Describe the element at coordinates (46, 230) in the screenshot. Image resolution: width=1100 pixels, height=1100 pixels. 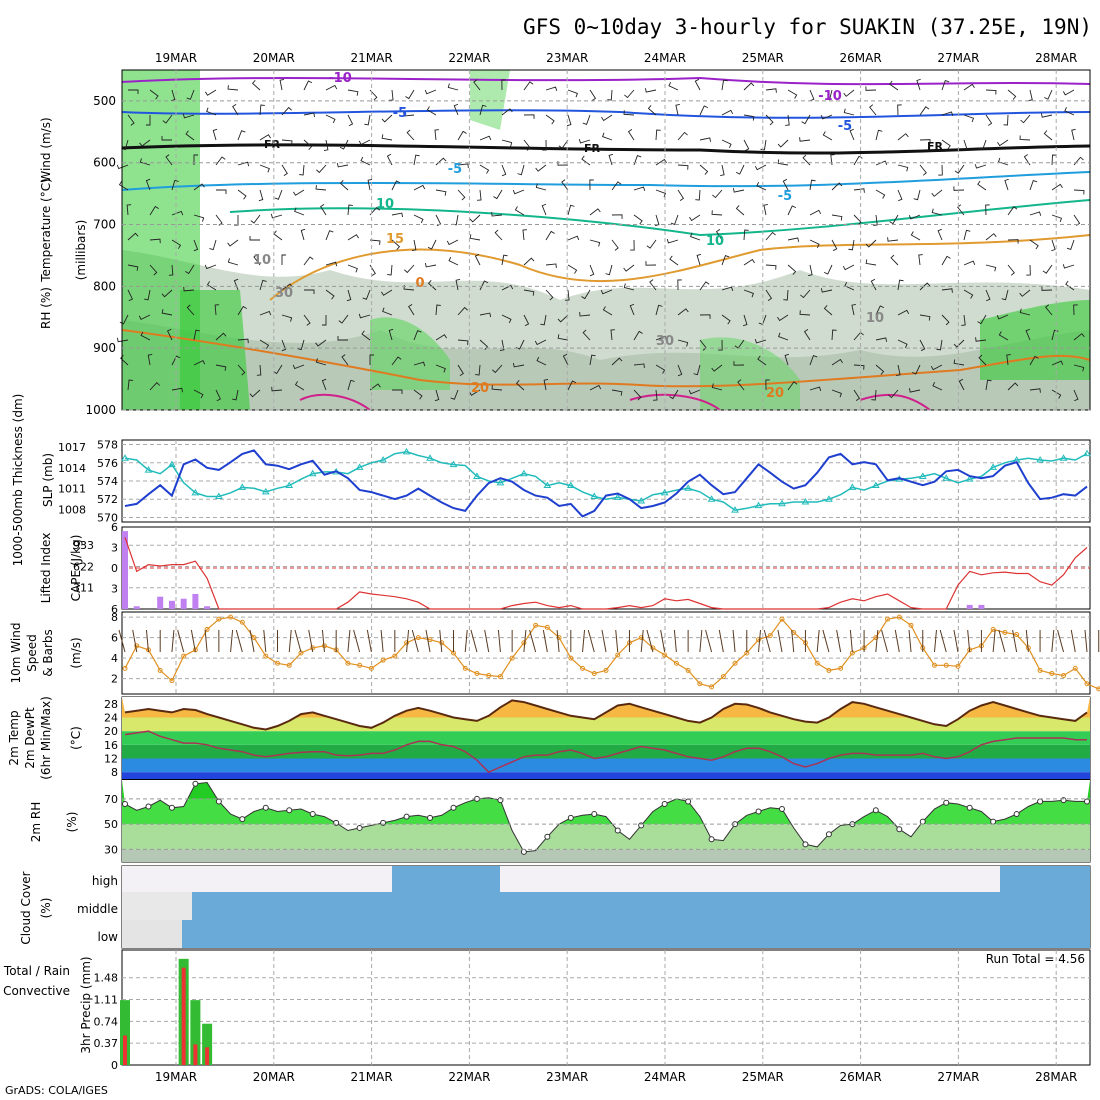
I see `upper-temp-label: Temperature (°C)` at that location.